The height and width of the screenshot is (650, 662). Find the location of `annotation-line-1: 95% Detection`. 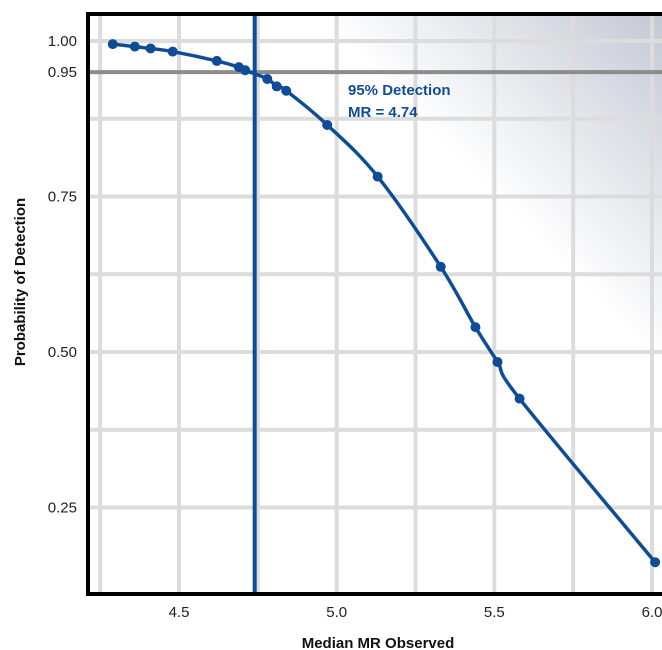

annotation-line-1: 95% Detection is located at coordinates (399, 90).